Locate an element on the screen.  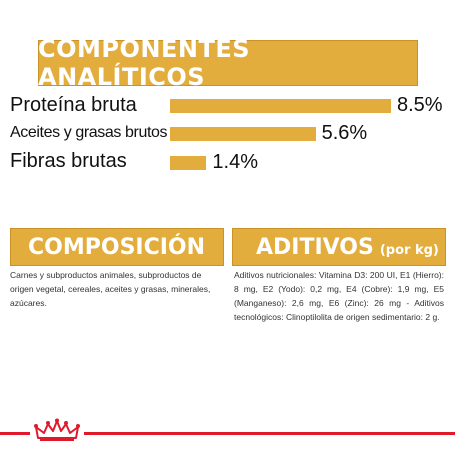
analytic-components-banner: COMPONENTES ANALÍTICOS is located at coordinates (228, 63).